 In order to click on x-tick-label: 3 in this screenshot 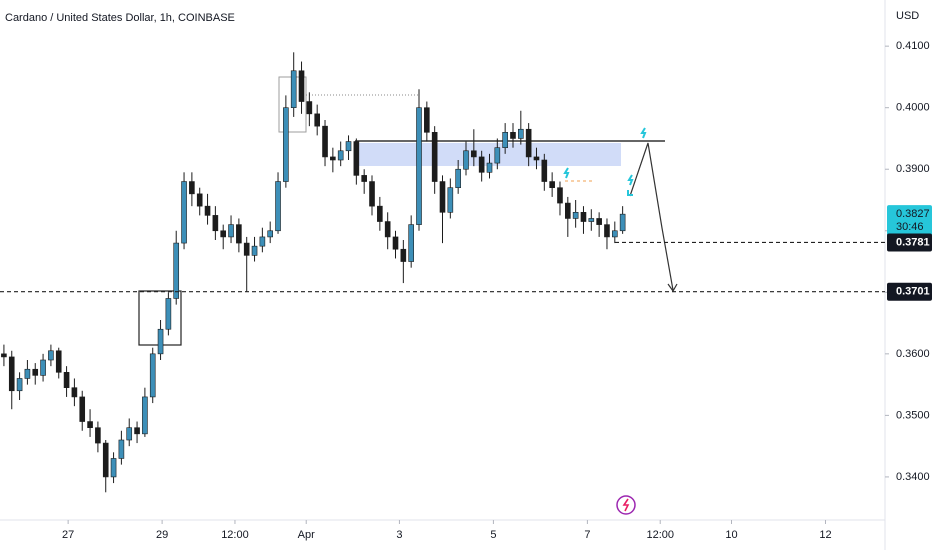, I will do `click(399, 535)`.